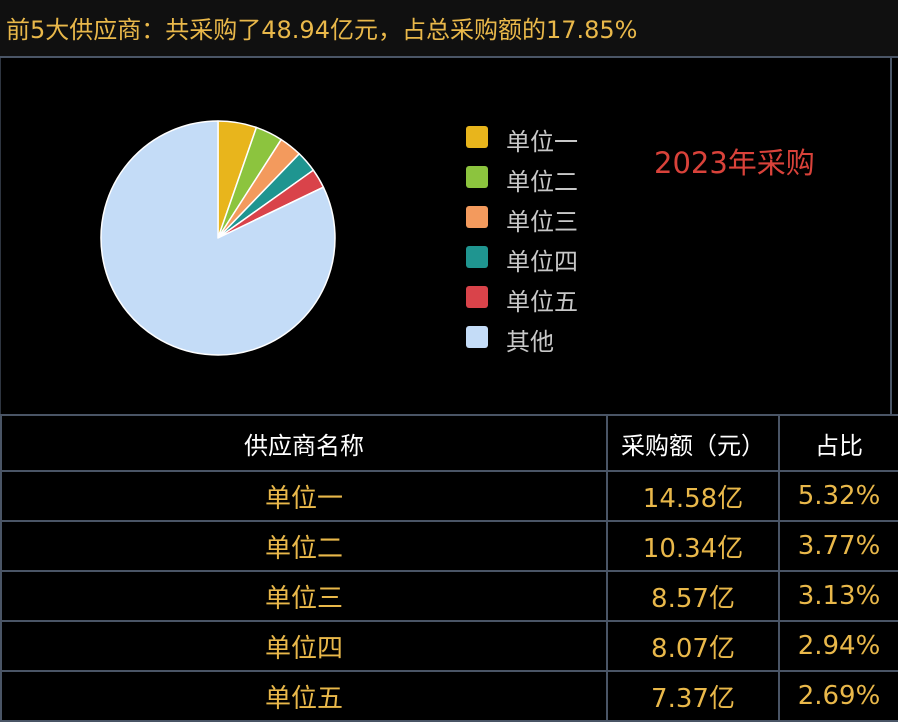 Image resolution: width=898 pixels, height=722 pixels. I want to click on cell-share: 2.94%, so click(838, 646).